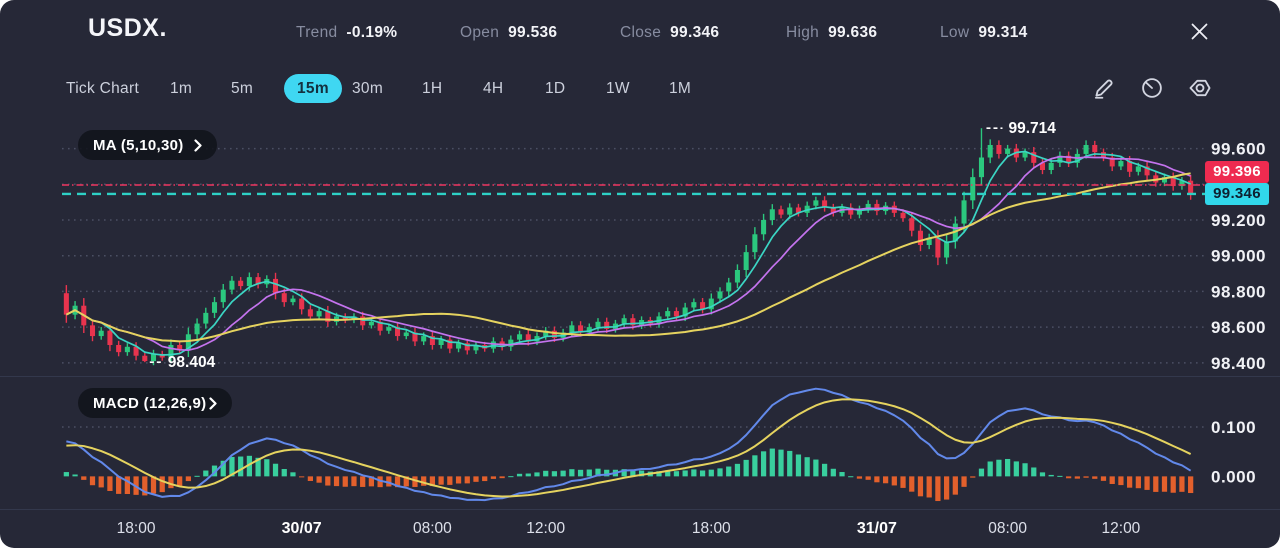 This screenshot has width=1280, height=548. I want to click on edit-pencil-icon, so click(1104, 88).